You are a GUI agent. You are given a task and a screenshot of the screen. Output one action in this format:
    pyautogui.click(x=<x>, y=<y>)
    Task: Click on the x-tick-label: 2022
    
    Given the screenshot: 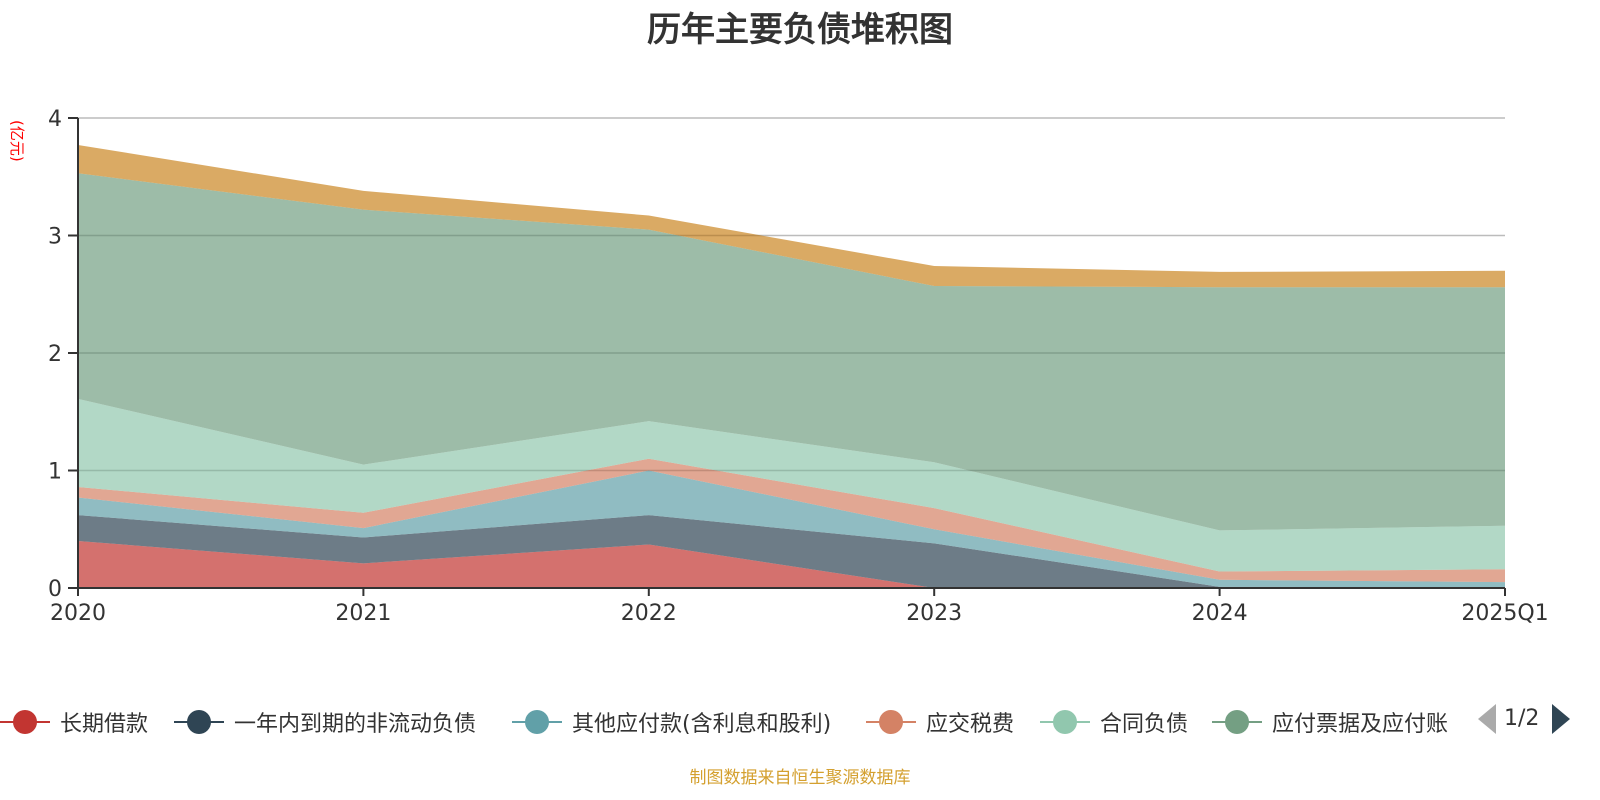 What is the action you would take?
    pyautogui.click(x=649, y=613)
    